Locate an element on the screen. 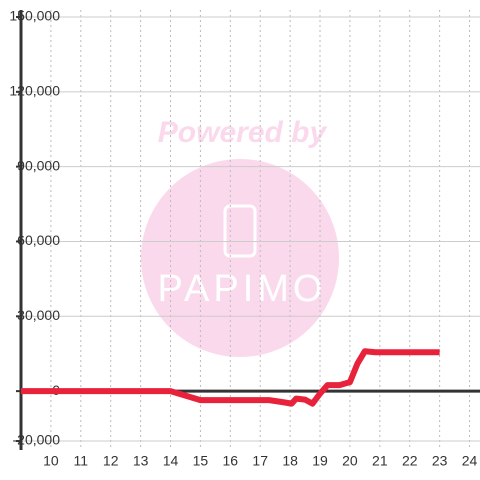 The height and width of the screenshot is (480, 480). y-tick-label: 30,000 is located at coordinates (38, 315).